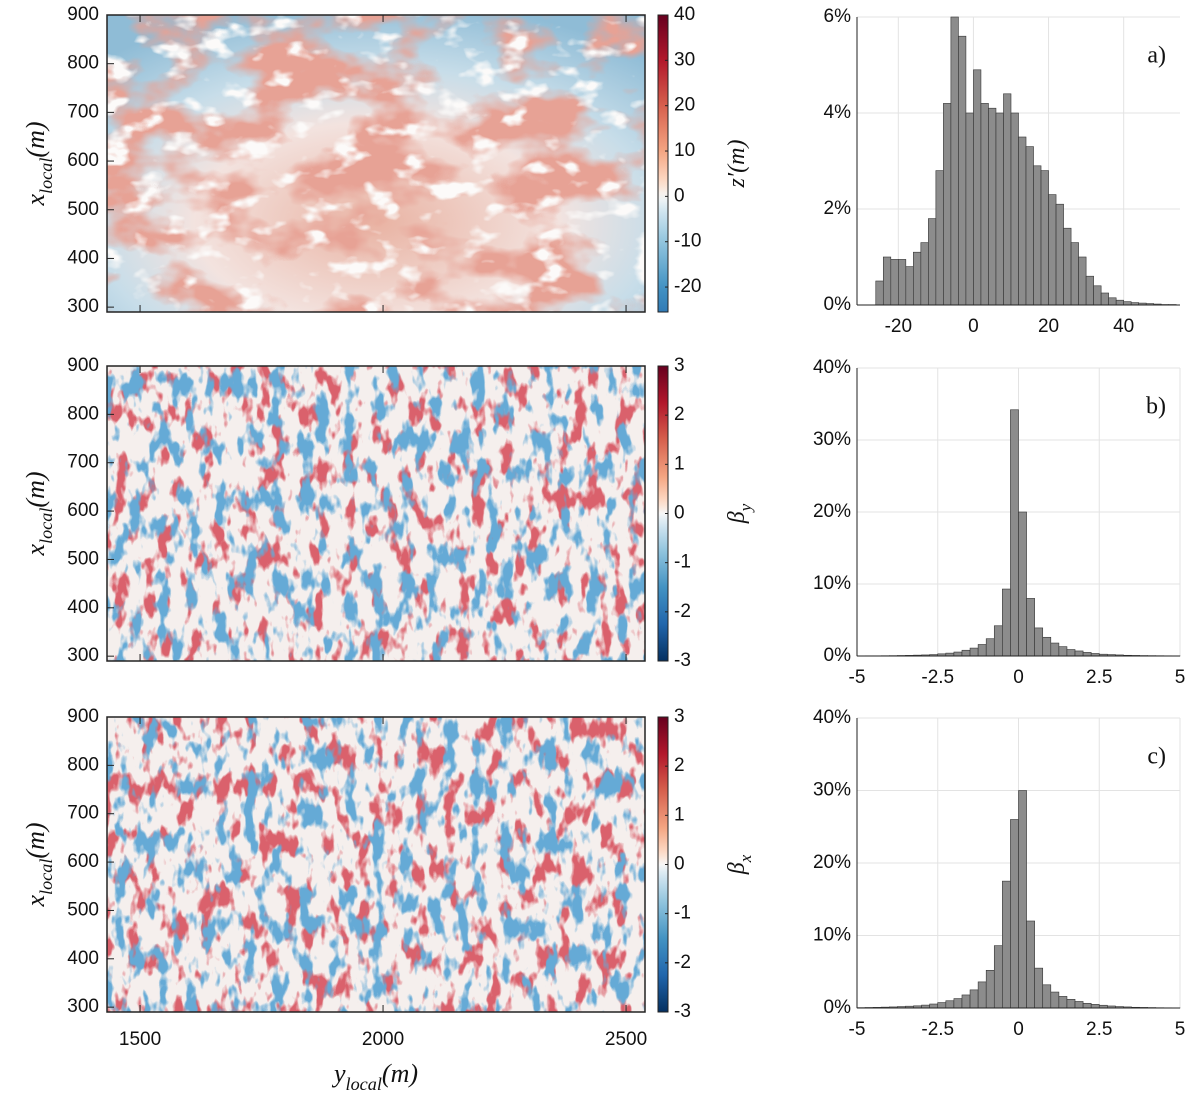  What do you see at coordinates (46, 176) in the screenshot?
I see `label-subscript: local` at bounding box center [46, 176].